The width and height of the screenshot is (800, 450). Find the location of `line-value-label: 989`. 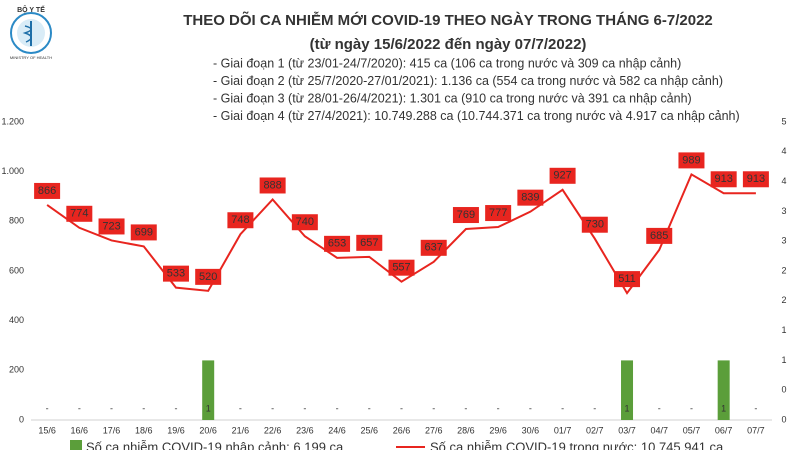

line-value-label: 989 is located at coordinates (691, 160).